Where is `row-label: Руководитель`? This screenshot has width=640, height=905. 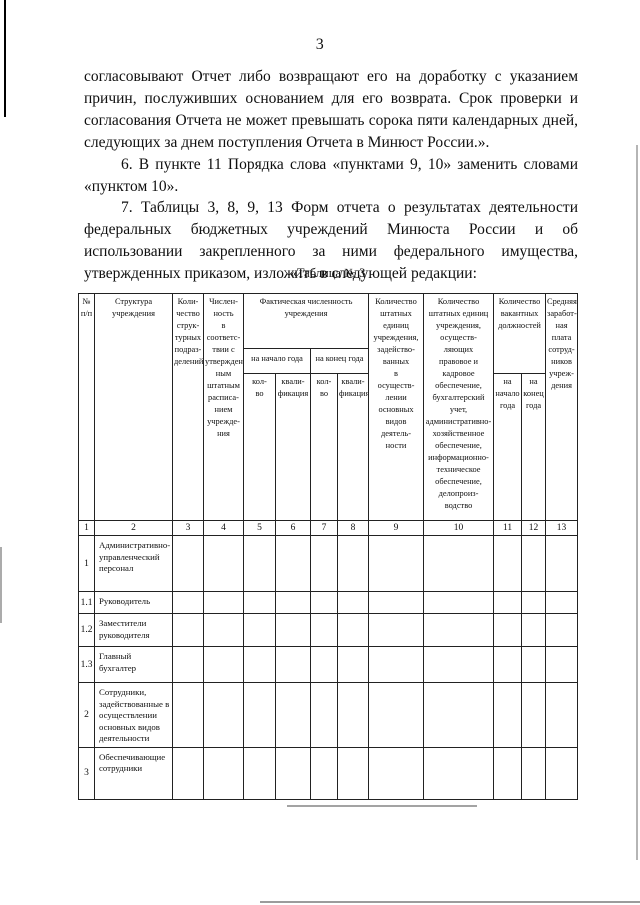 row-label: Руководитель is located at coordinates (133, 602).